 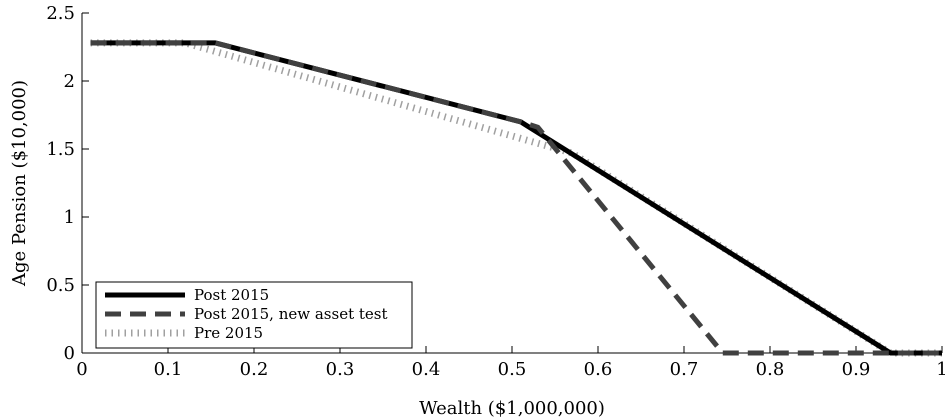 What do you see at coordinates (231, 295) in the screenshot?
I see `legend-label: Post 2015` at bounding box center [231, 295].